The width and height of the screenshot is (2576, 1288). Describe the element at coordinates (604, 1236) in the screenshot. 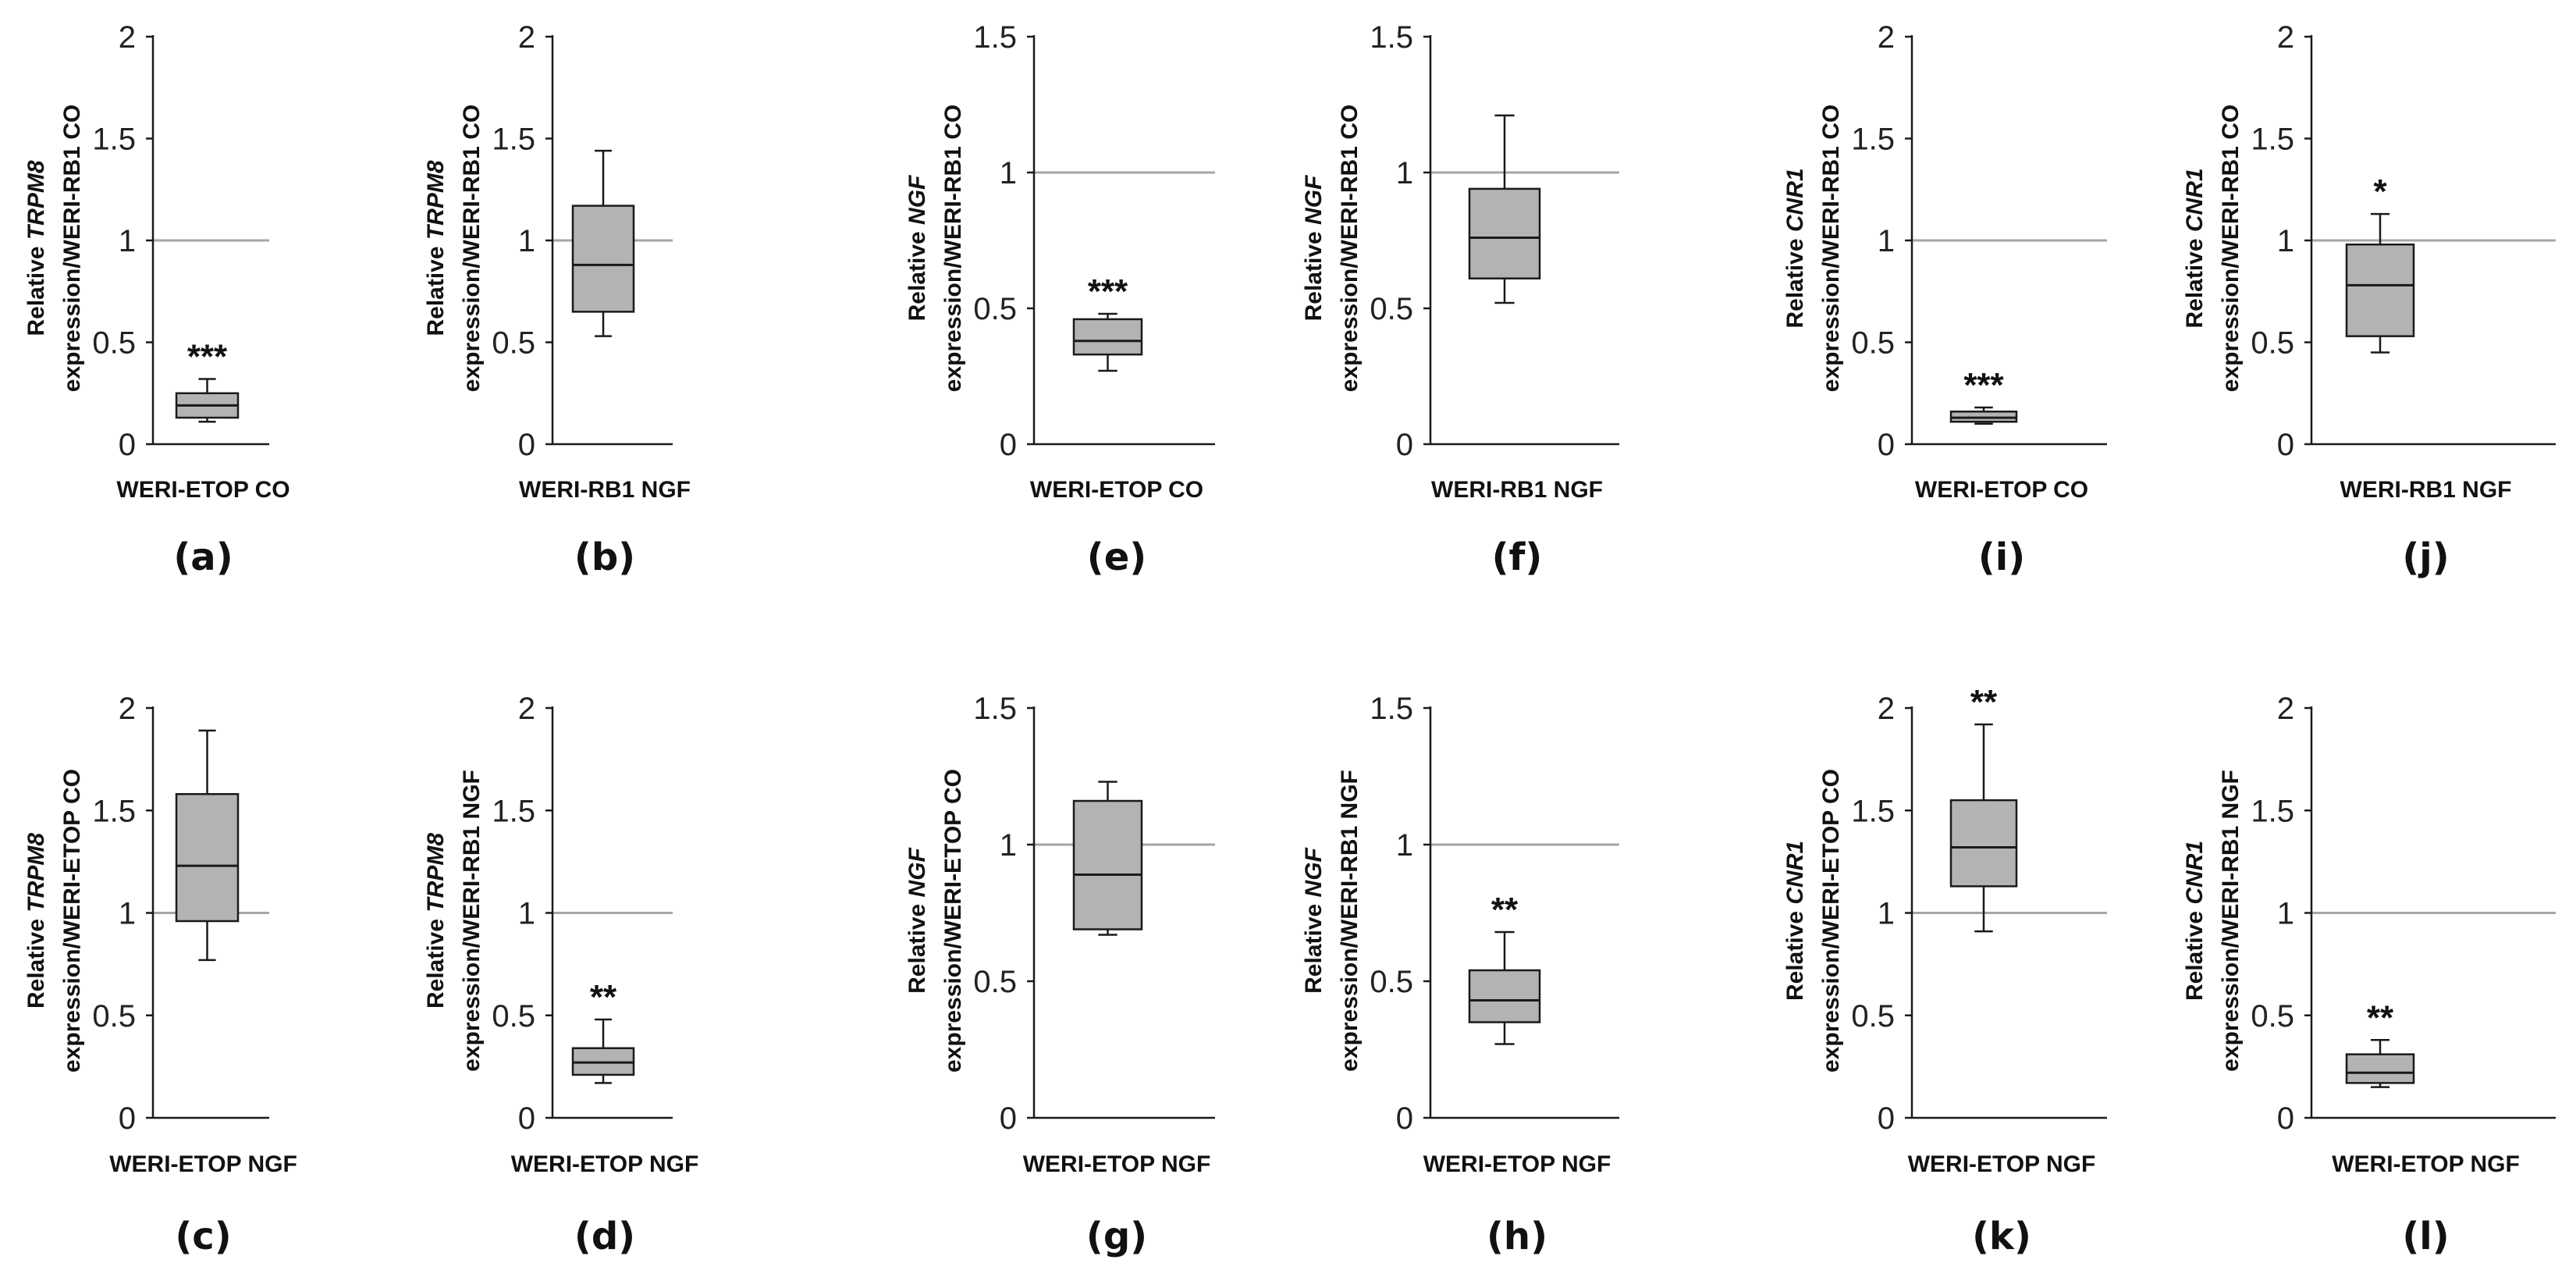

I see `panel-label: (d)` at that location.